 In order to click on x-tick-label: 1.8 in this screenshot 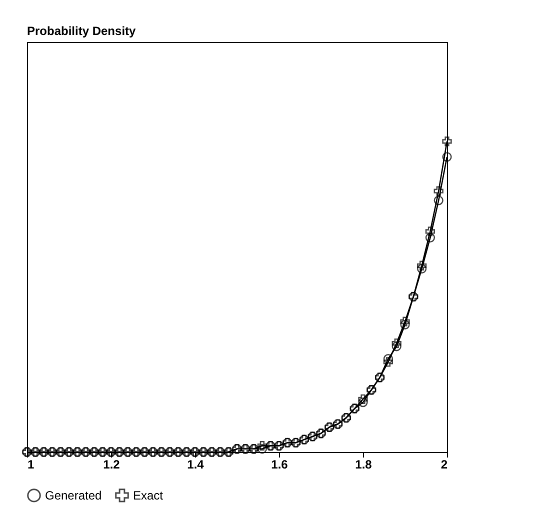, I will do `click(363, 465)`.